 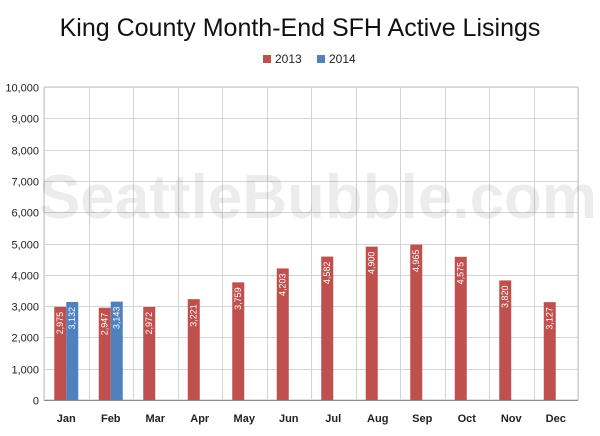 I want to click on x-tick-label: Feb, so click(x=111, y=419).